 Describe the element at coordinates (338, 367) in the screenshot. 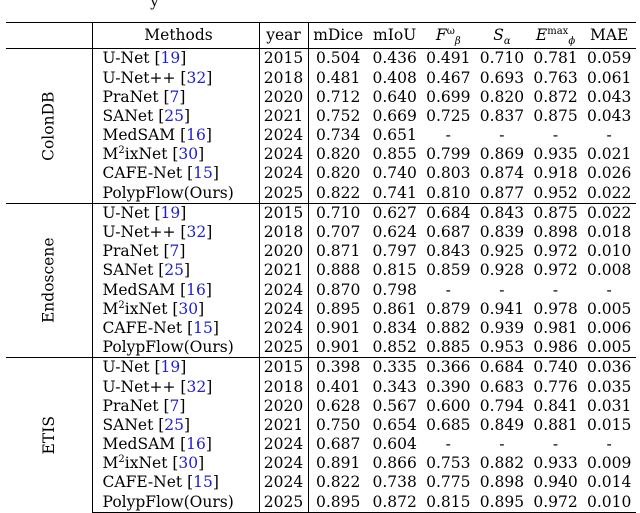

I see `mdice-cell: 0.398` at that location.